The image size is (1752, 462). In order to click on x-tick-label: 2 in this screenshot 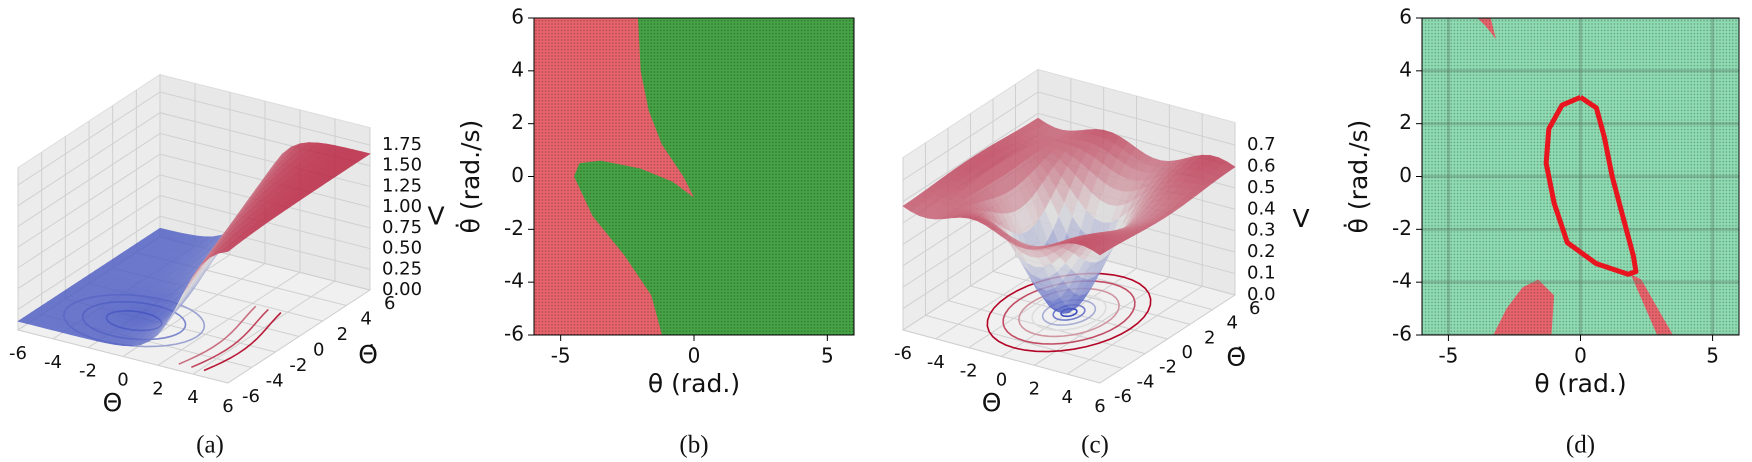, I will do `click(1034, 388)`.